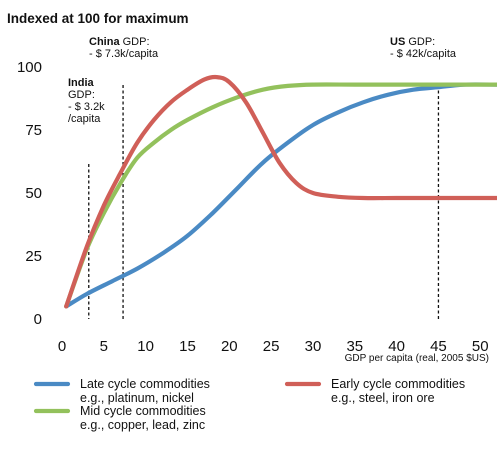 The height and width of the screenshot is (457, 497). I want to click on reference-label: US GDP:, so click(412, 42).